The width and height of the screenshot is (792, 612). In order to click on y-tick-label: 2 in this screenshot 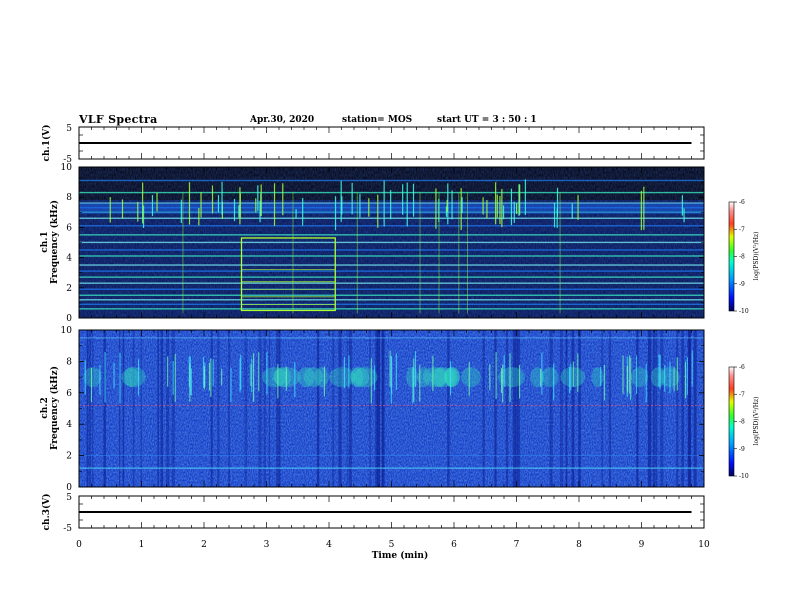, I will do `click(69, 289)`.